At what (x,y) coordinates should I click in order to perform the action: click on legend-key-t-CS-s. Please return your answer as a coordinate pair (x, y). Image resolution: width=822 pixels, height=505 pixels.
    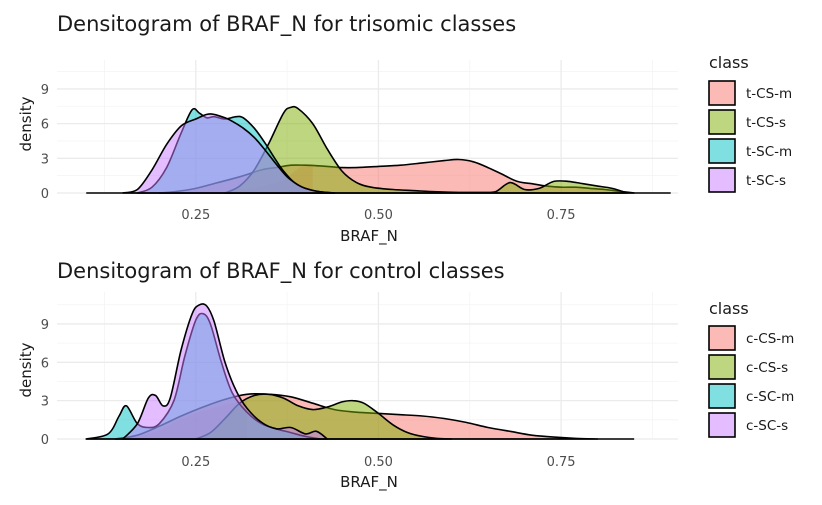
    Looking at the image, I should click on (722, 122).